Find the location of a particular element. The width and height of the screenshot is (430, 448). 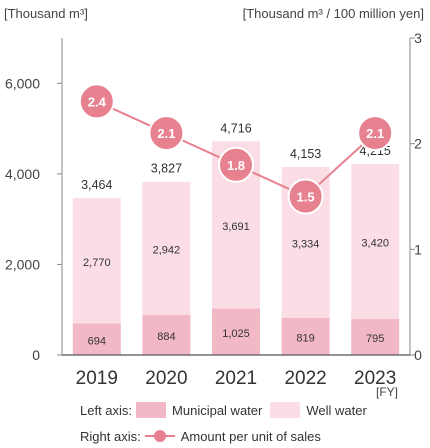

well-value-label: 3,420 is located at coordinates (375, 244).